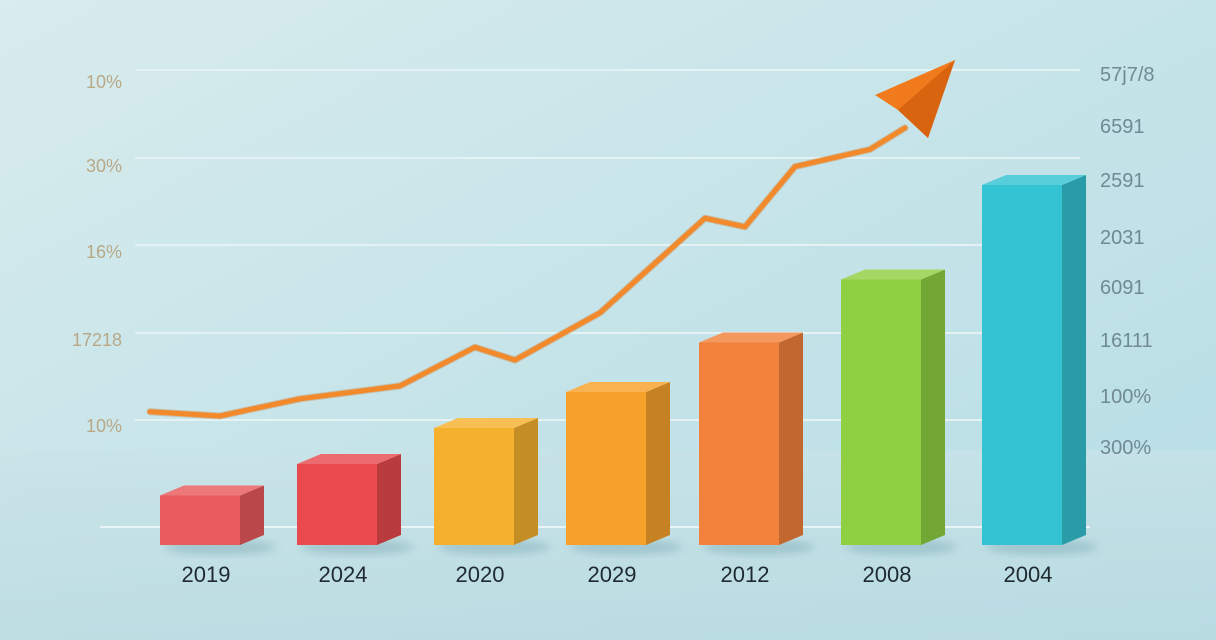 Image resolution: width=1216 pixels, height=640 pixels. I want to click on bar-2020, so click(492, 486).